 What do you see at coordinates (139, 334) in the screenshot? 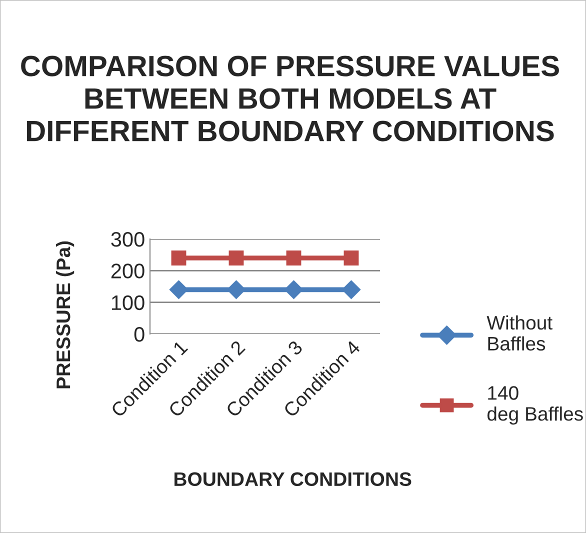
I see `y-tick-label: 0` at bounding box center [139, 334].